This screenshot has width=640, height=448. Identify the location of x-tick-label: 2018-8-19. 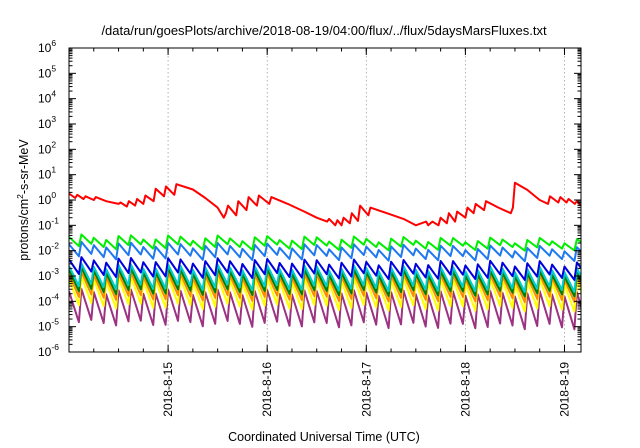
(564, 389).